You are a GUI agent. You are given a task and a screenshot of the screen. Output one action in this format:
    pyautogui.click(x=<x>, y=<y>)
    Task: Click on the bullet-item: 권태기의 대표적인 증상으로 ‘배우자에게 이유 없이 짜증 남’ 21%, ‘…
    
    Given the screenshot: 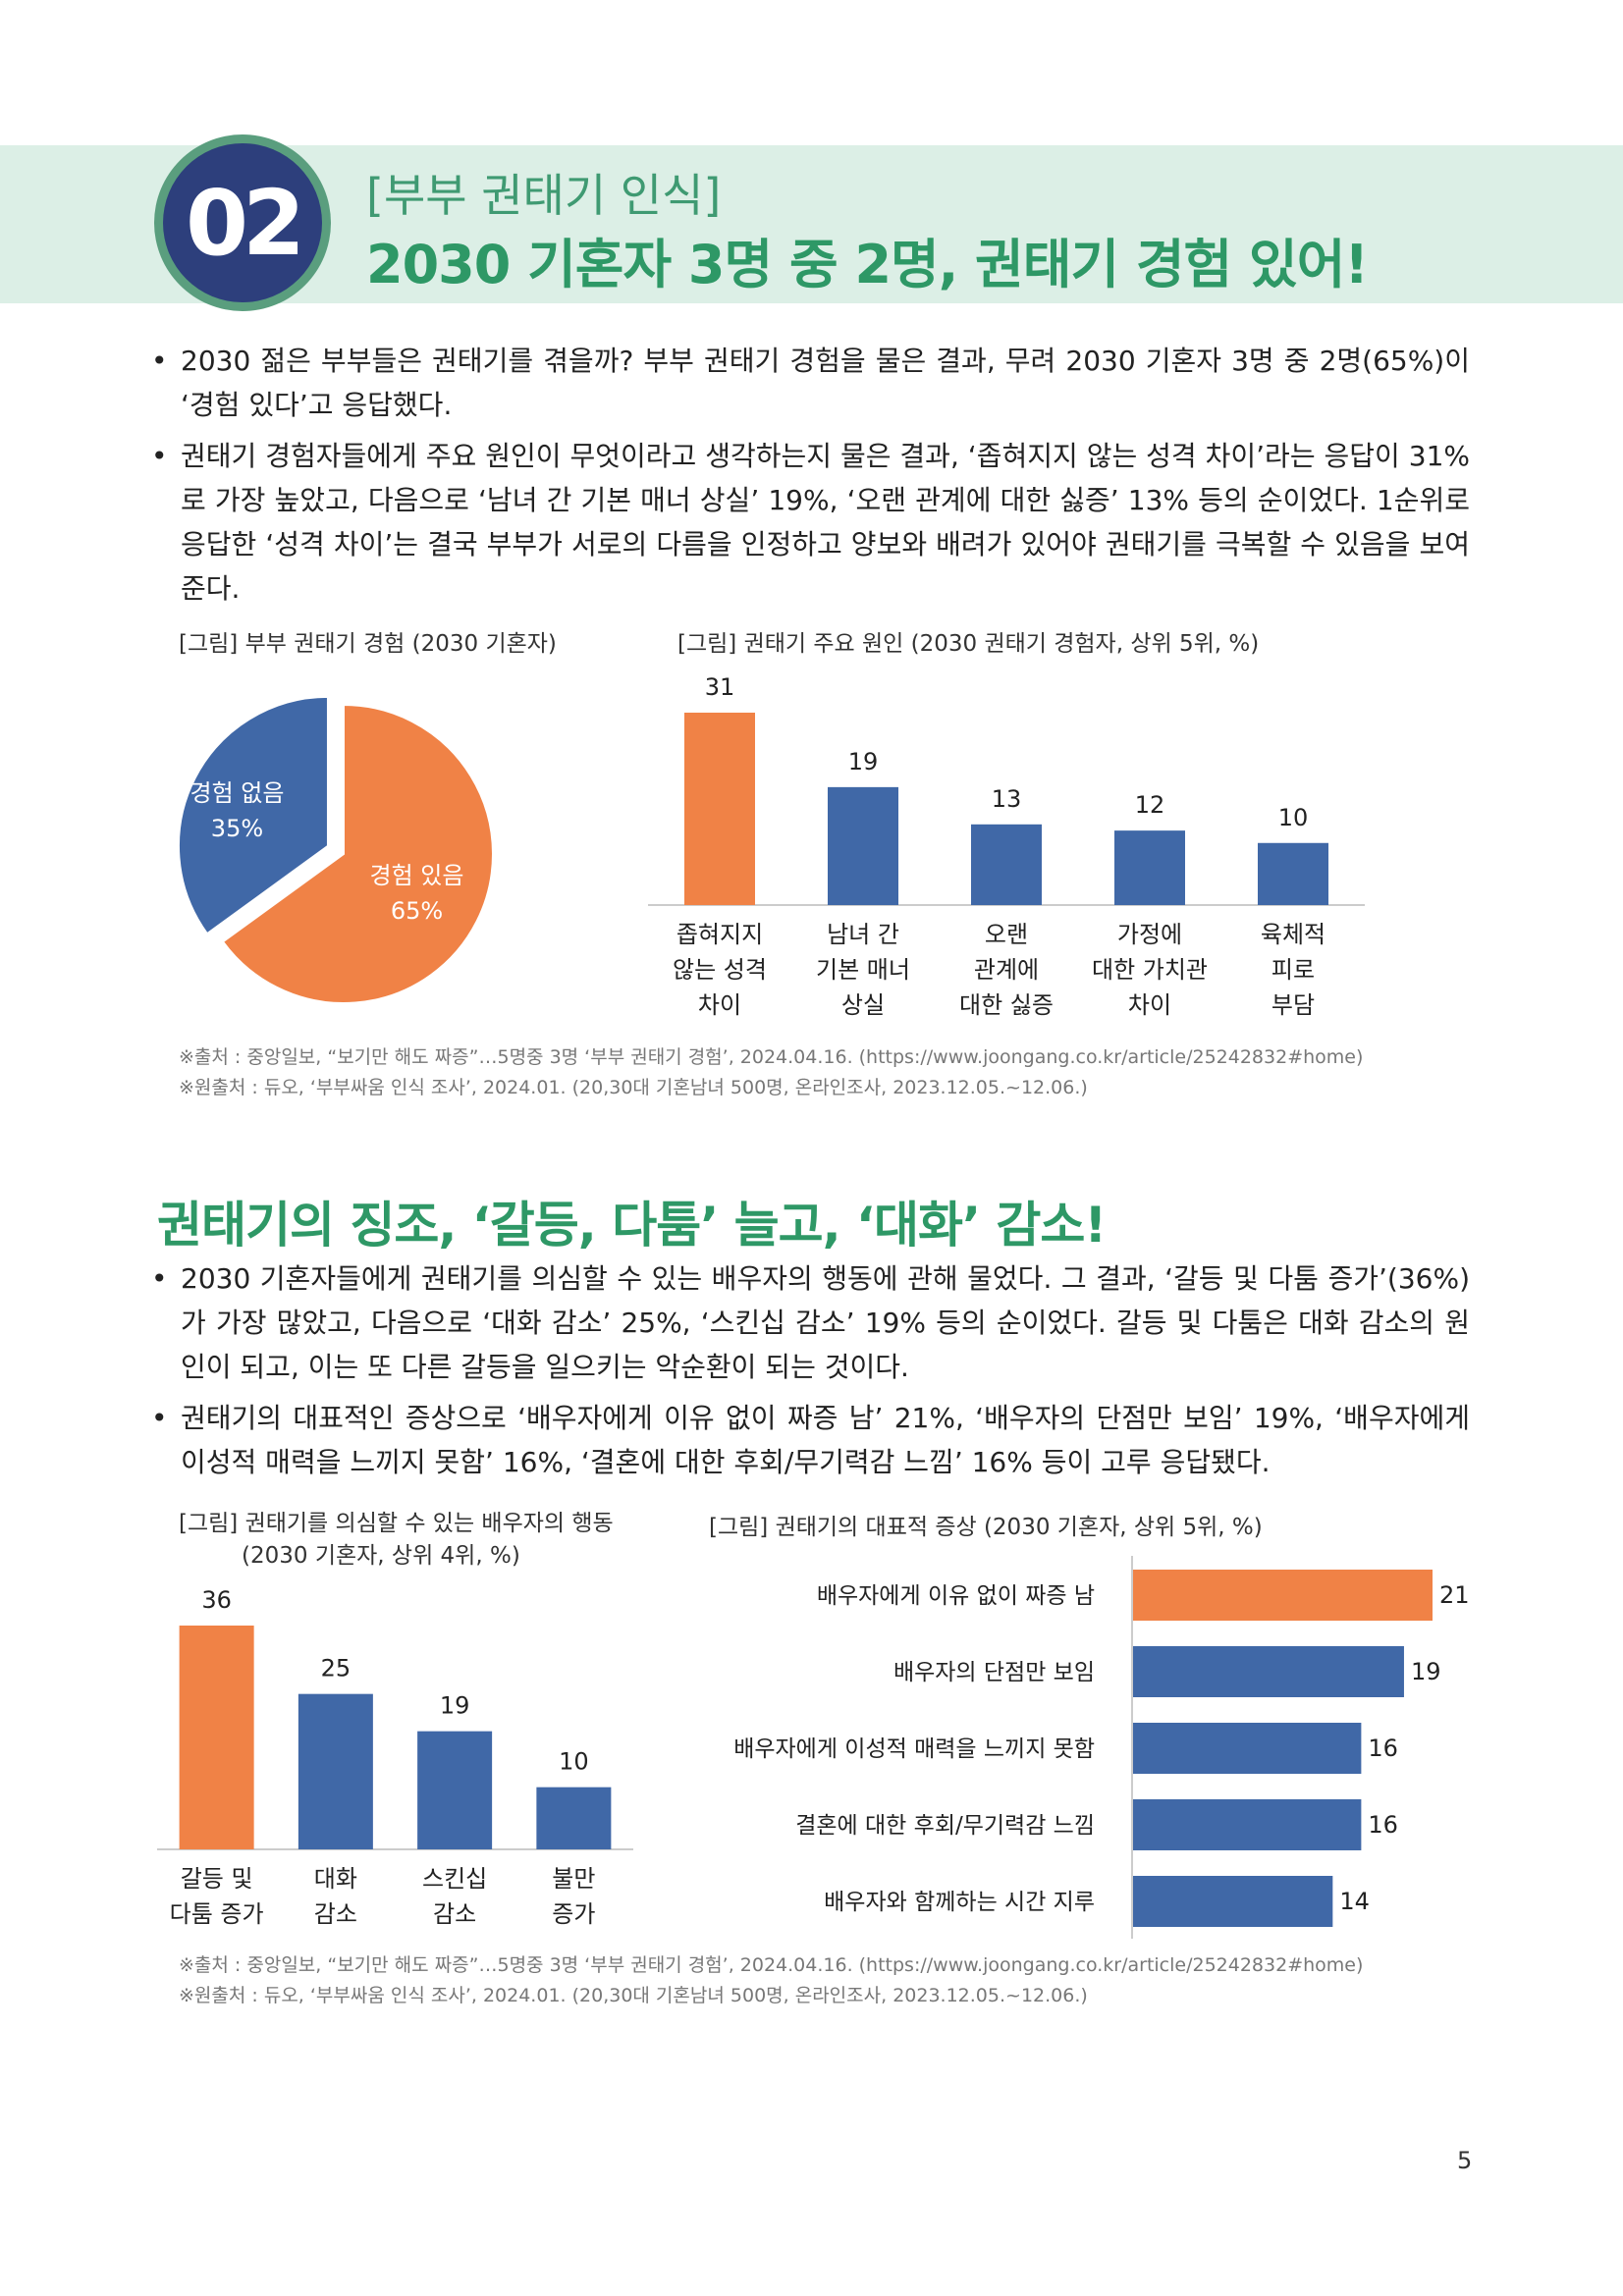 What is the action you would take?
    pyautogui.click(x=809, y=1440)
    